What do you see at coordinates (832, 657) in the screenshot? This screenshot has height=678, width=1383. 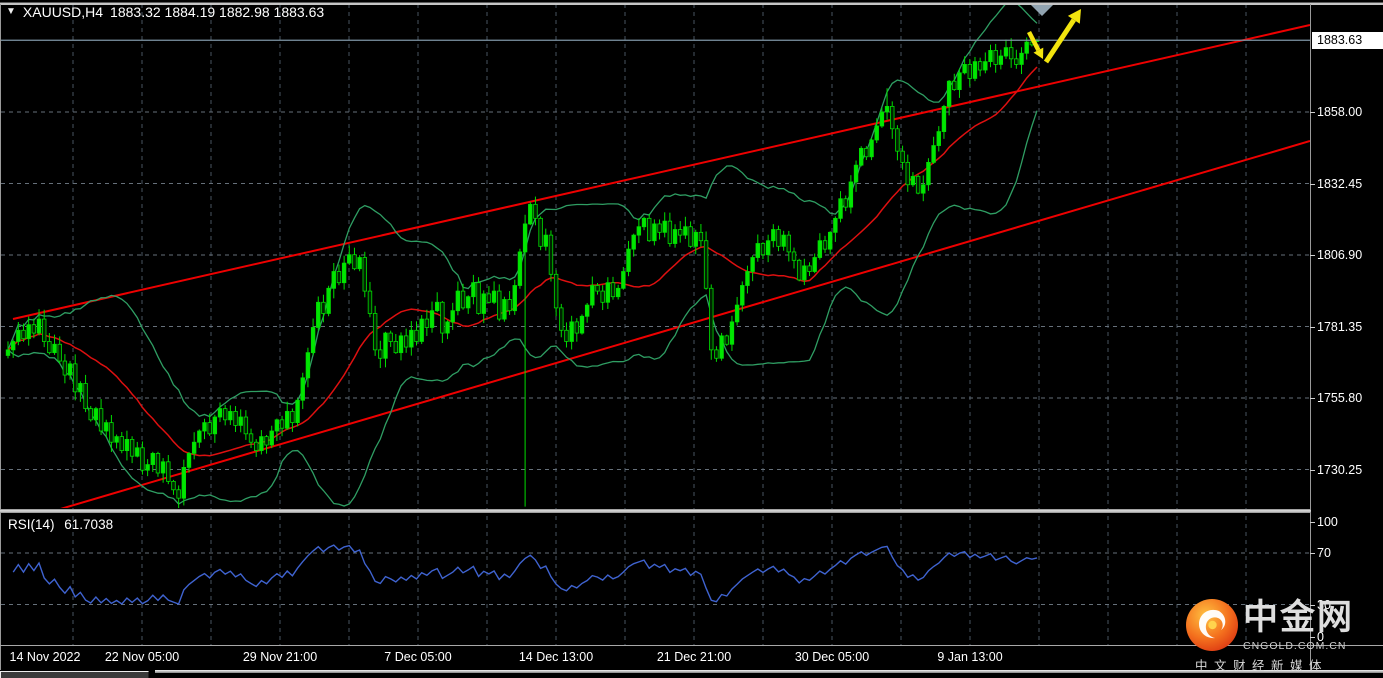 I see `time-axis-label: 30 Dec 05:00` at bounding box center [832, 657].